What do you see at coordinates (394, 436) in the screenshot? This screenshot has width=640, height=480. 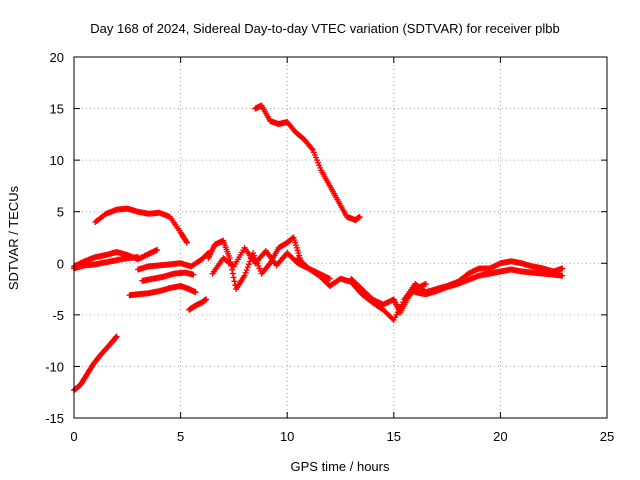 I see `x-tick-label: 15` at bounding box center [394, 436].